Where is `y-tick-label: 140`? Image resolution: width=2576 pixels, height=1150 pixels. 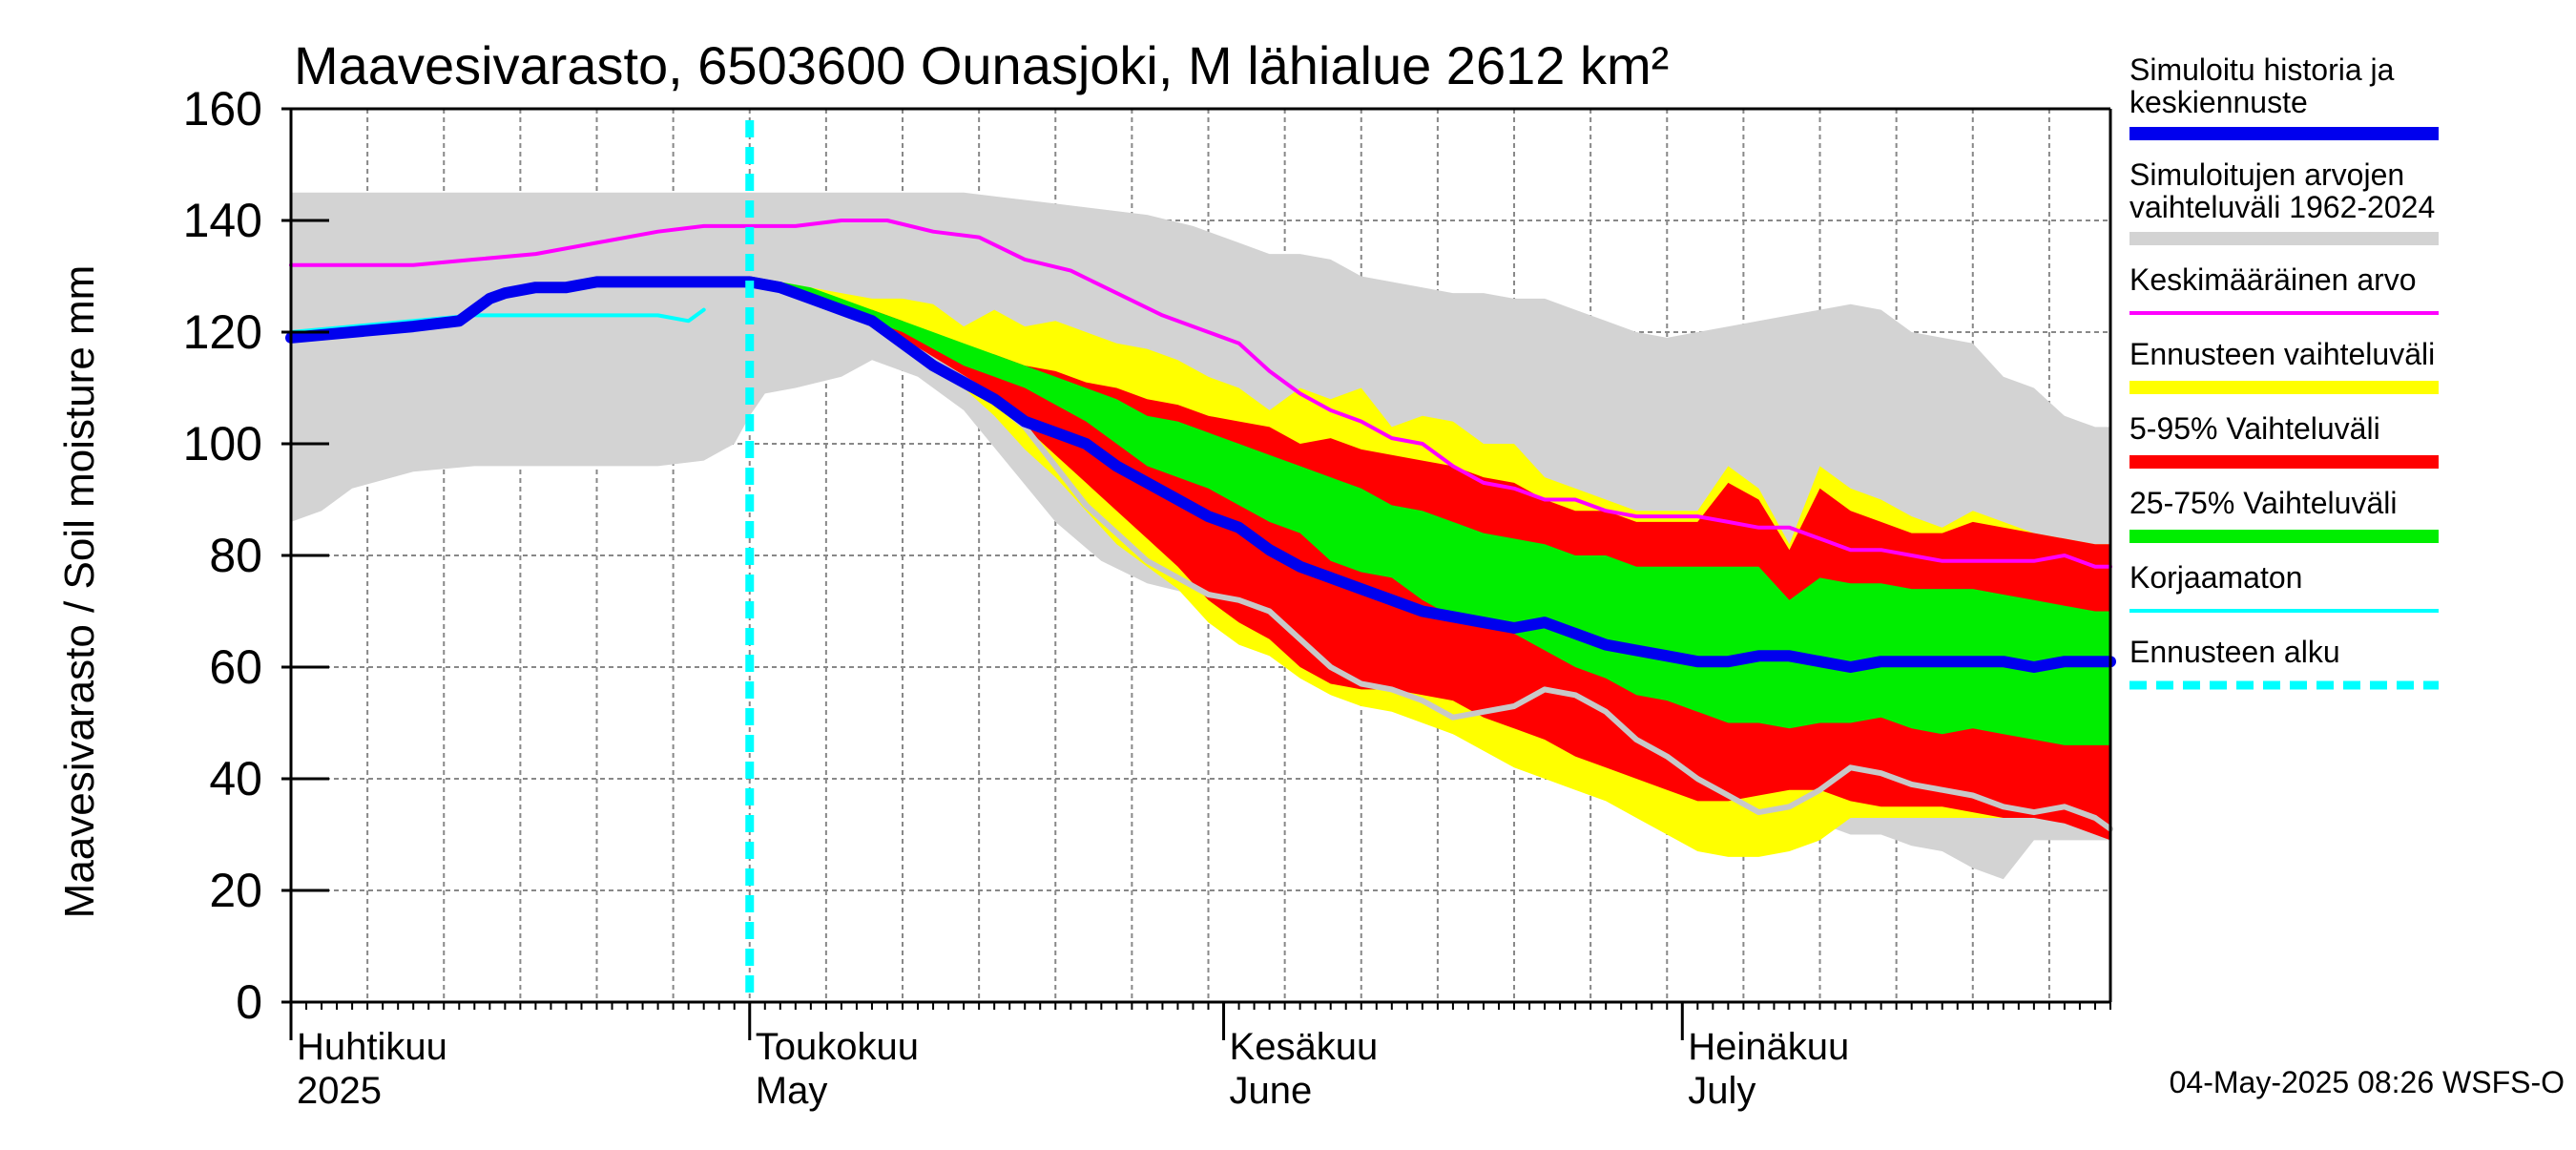 y-tick-label: 140 is located at coordinates (222, 220).